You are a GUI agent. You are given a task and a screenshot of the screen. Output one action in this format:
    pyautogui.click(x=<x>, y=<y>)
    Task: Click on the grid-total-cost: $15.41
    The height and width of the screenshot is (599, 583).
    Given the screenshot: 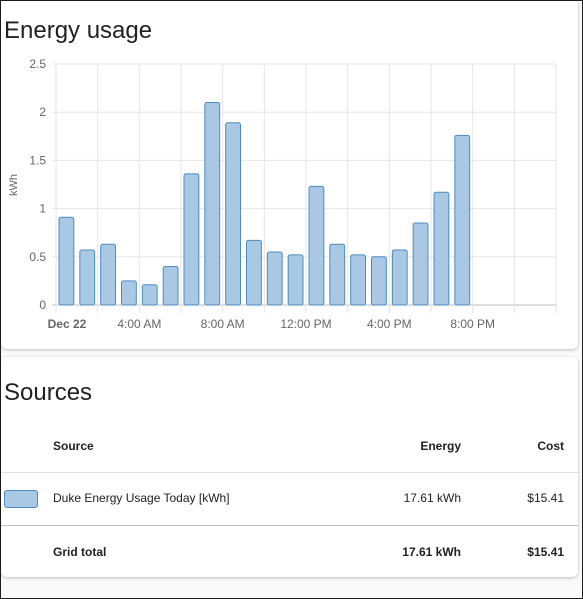 What is the action you would take?
    pyautogui.click(x=545, y=552)
    